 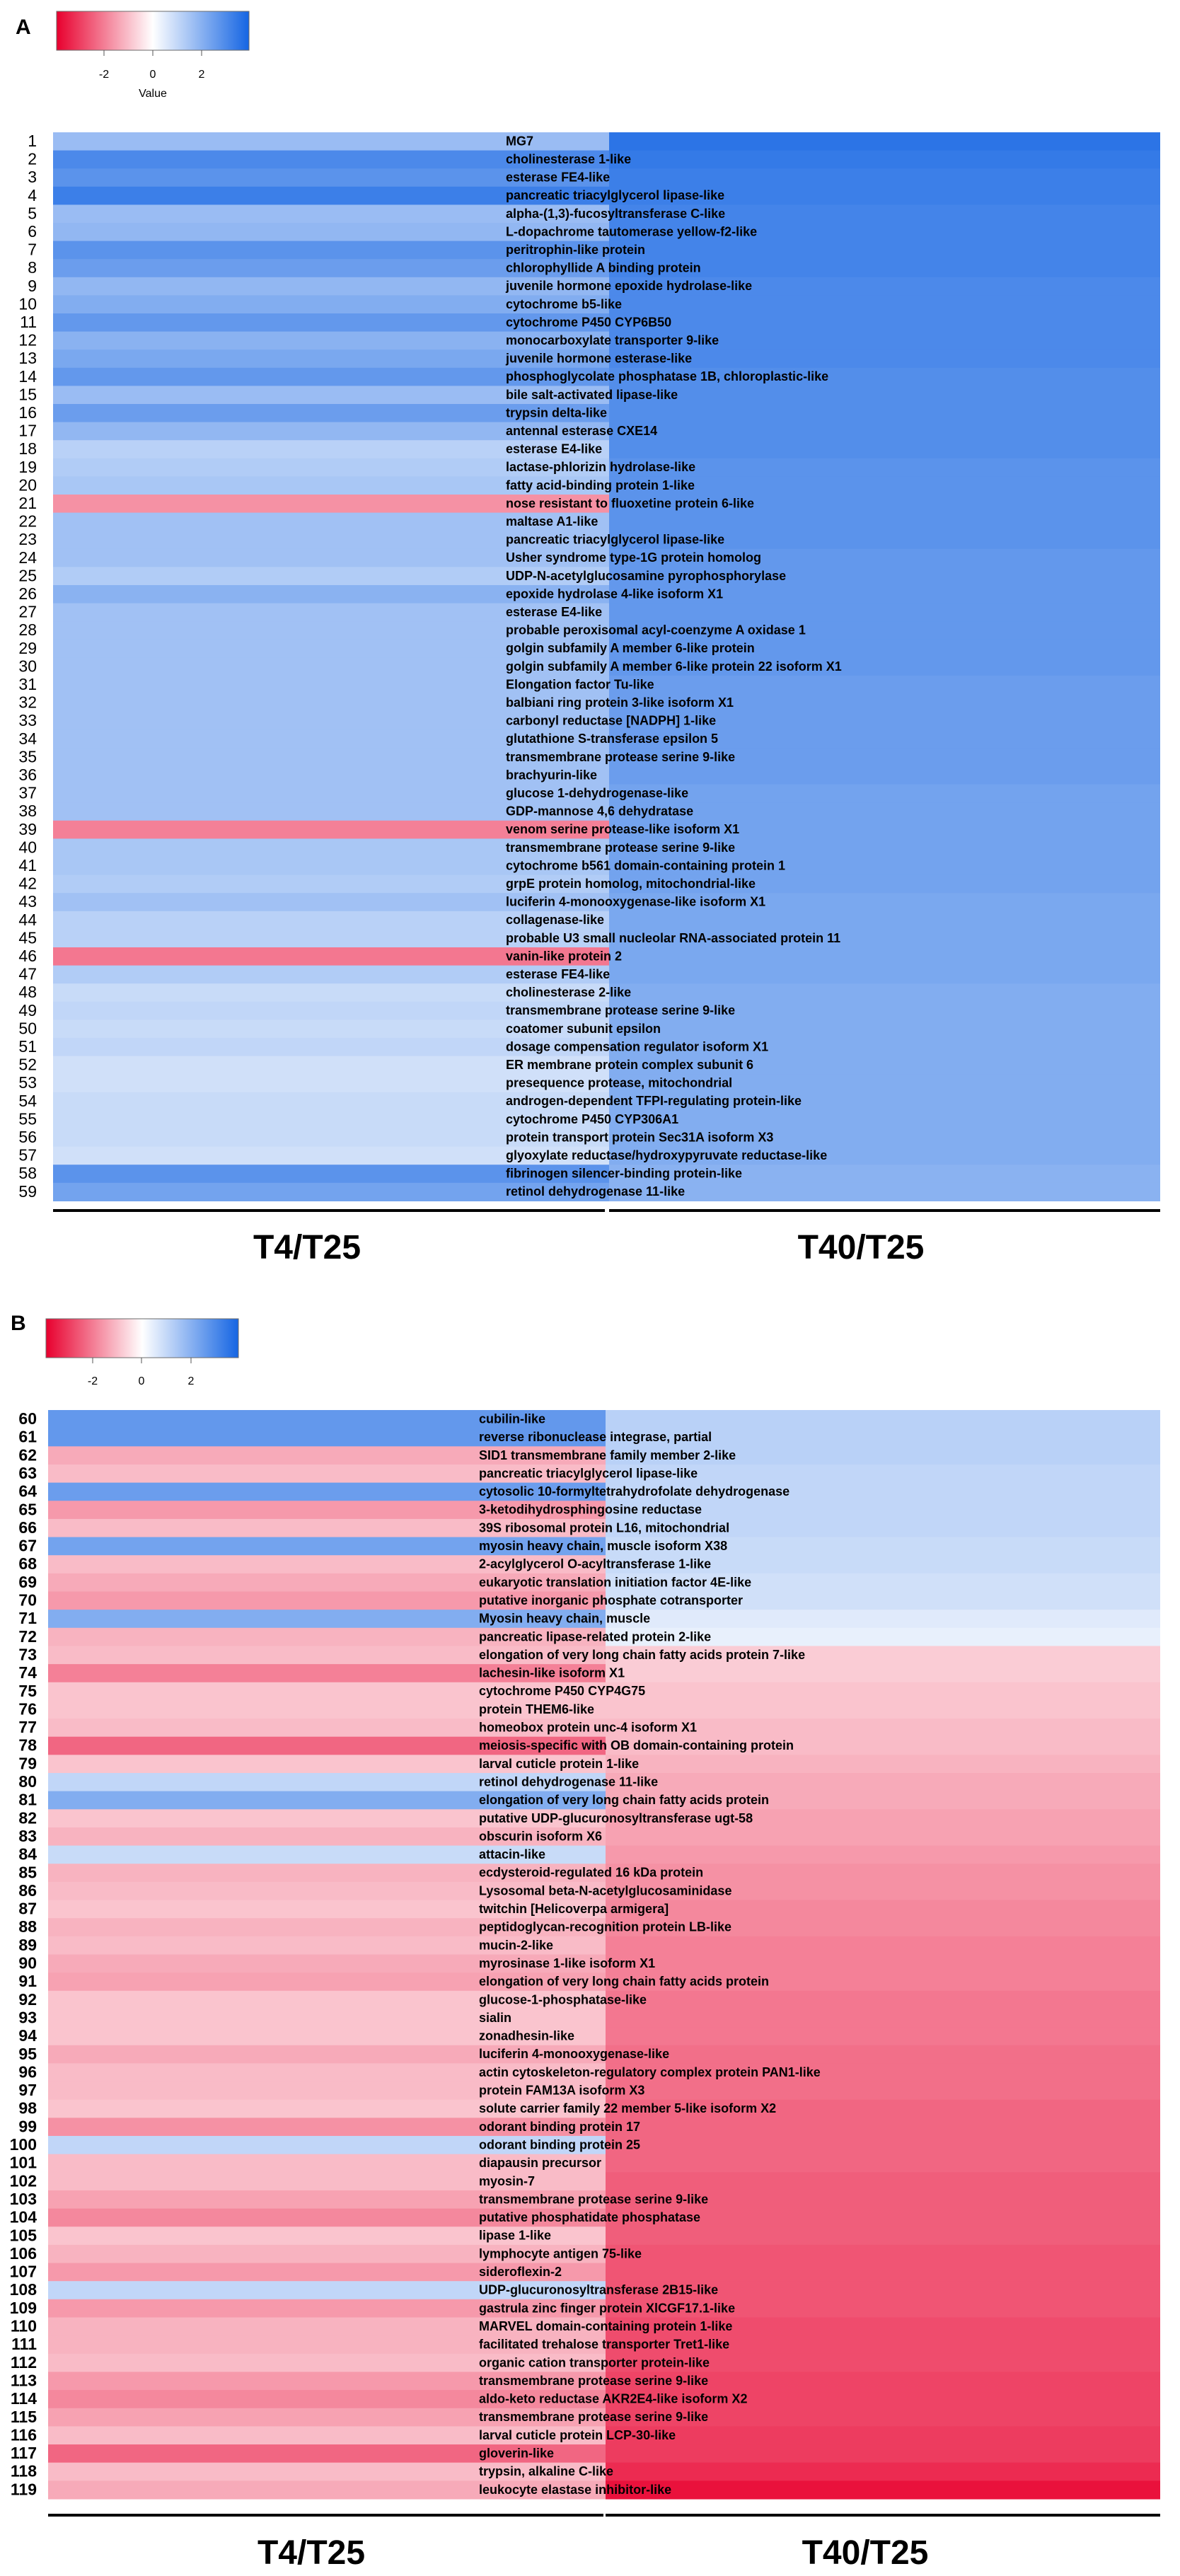 I want to click on gene-label: glutathione S-transferase epsilon 5, so click(x=612, y=739).